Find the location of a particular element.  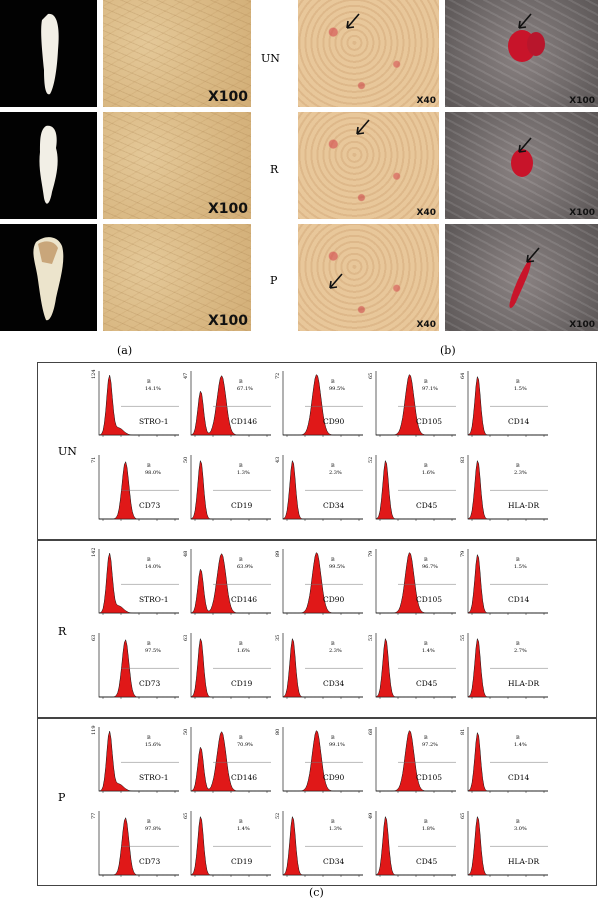

tooth-image-un is located at coordinates (48, 53).